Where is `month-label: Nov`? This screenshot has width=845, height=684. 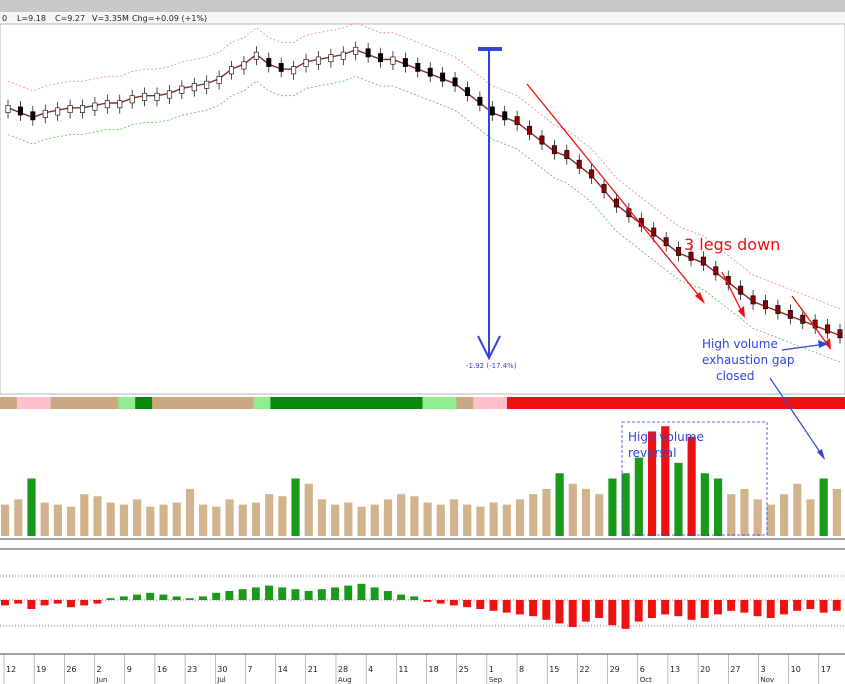
month-label: Nov is located at coordinates (767, 680).